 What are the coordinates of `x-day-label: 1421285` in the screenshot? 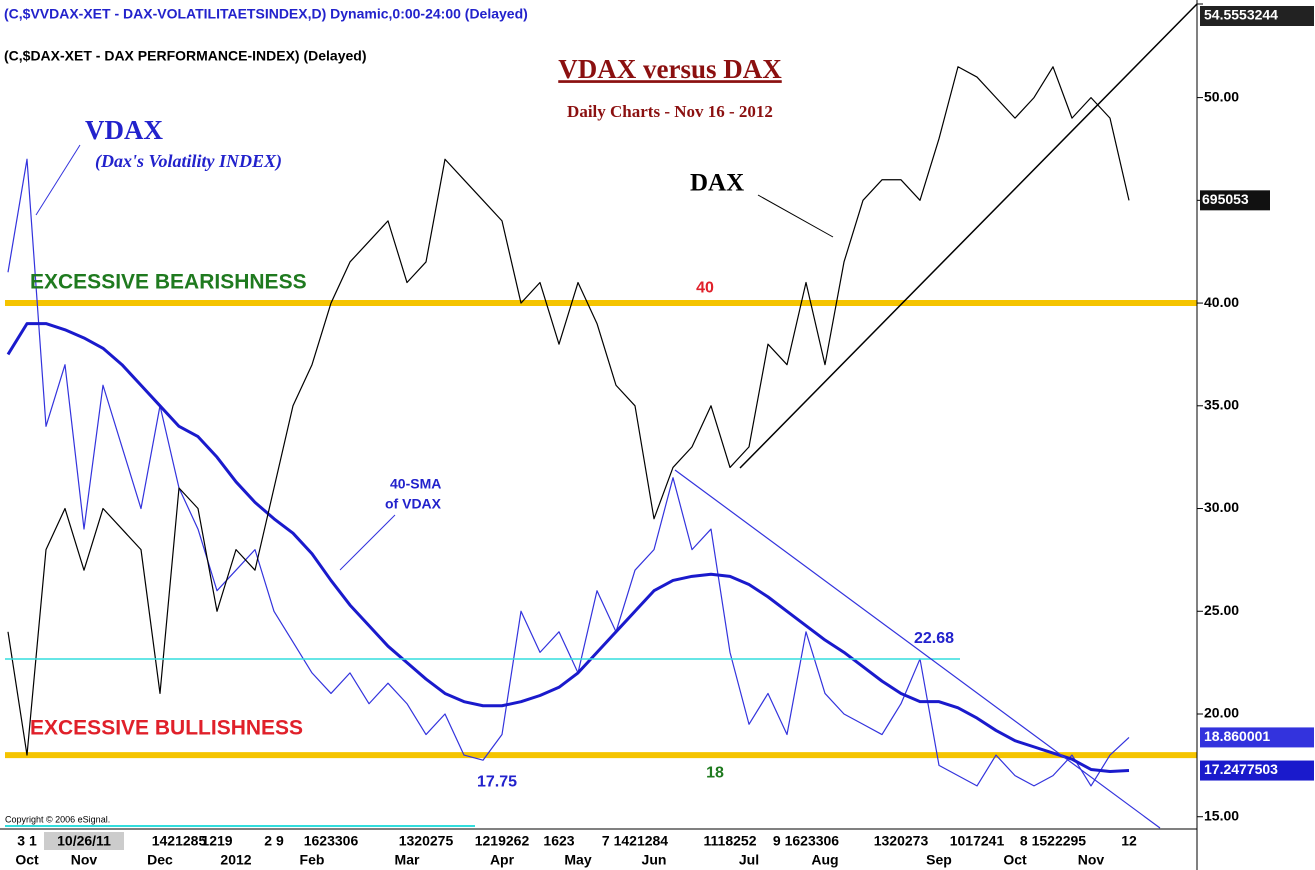 It's located at (179, 841).